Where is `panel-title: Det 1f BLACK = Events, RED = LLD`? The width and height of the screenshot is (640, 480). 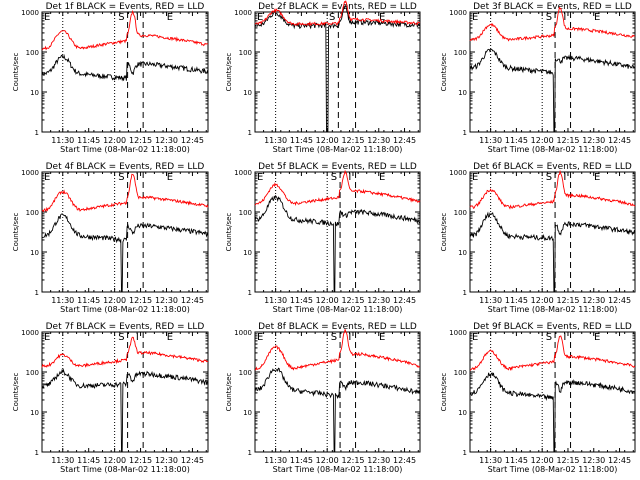 panel-title: Det 1f BLACK = Events, RED = LLD is located at coordinates (125, 7).